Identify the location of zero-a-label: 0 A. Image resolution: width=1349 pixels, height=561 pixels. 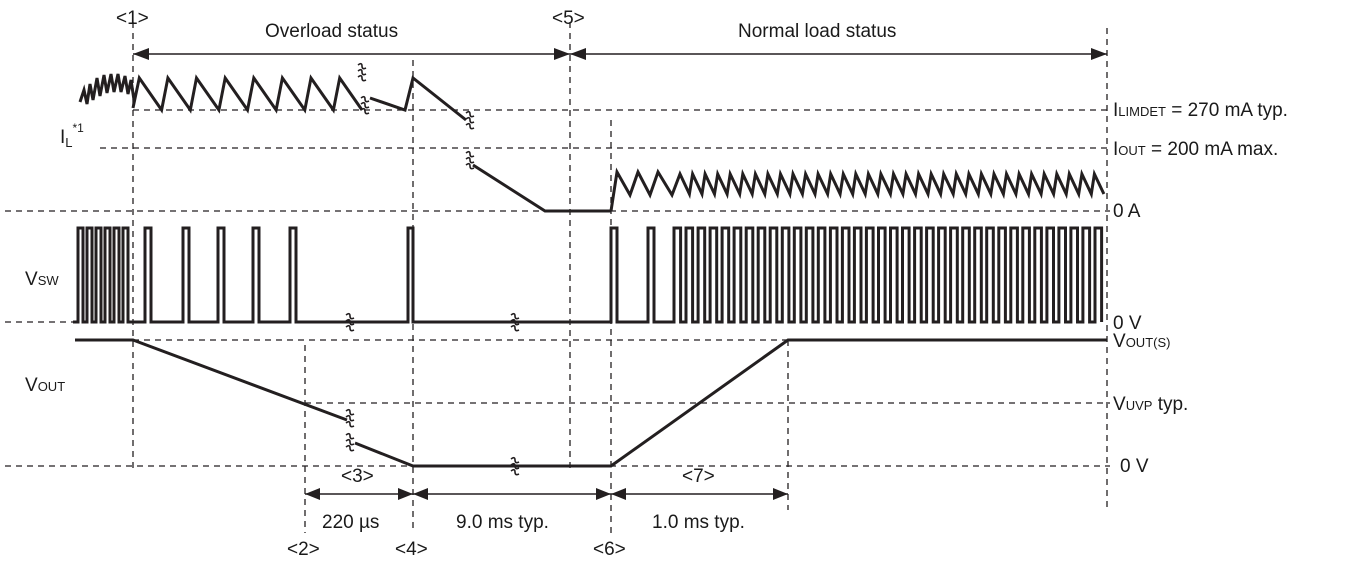
(1127, 211).